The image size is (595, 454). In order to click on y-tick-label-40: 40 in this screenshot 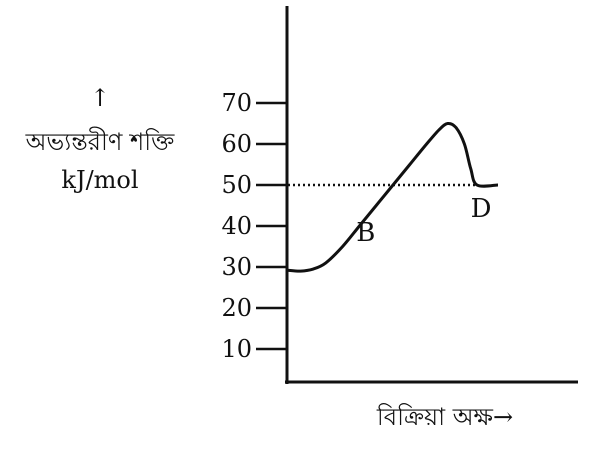, I will do `click(236, 226)`.